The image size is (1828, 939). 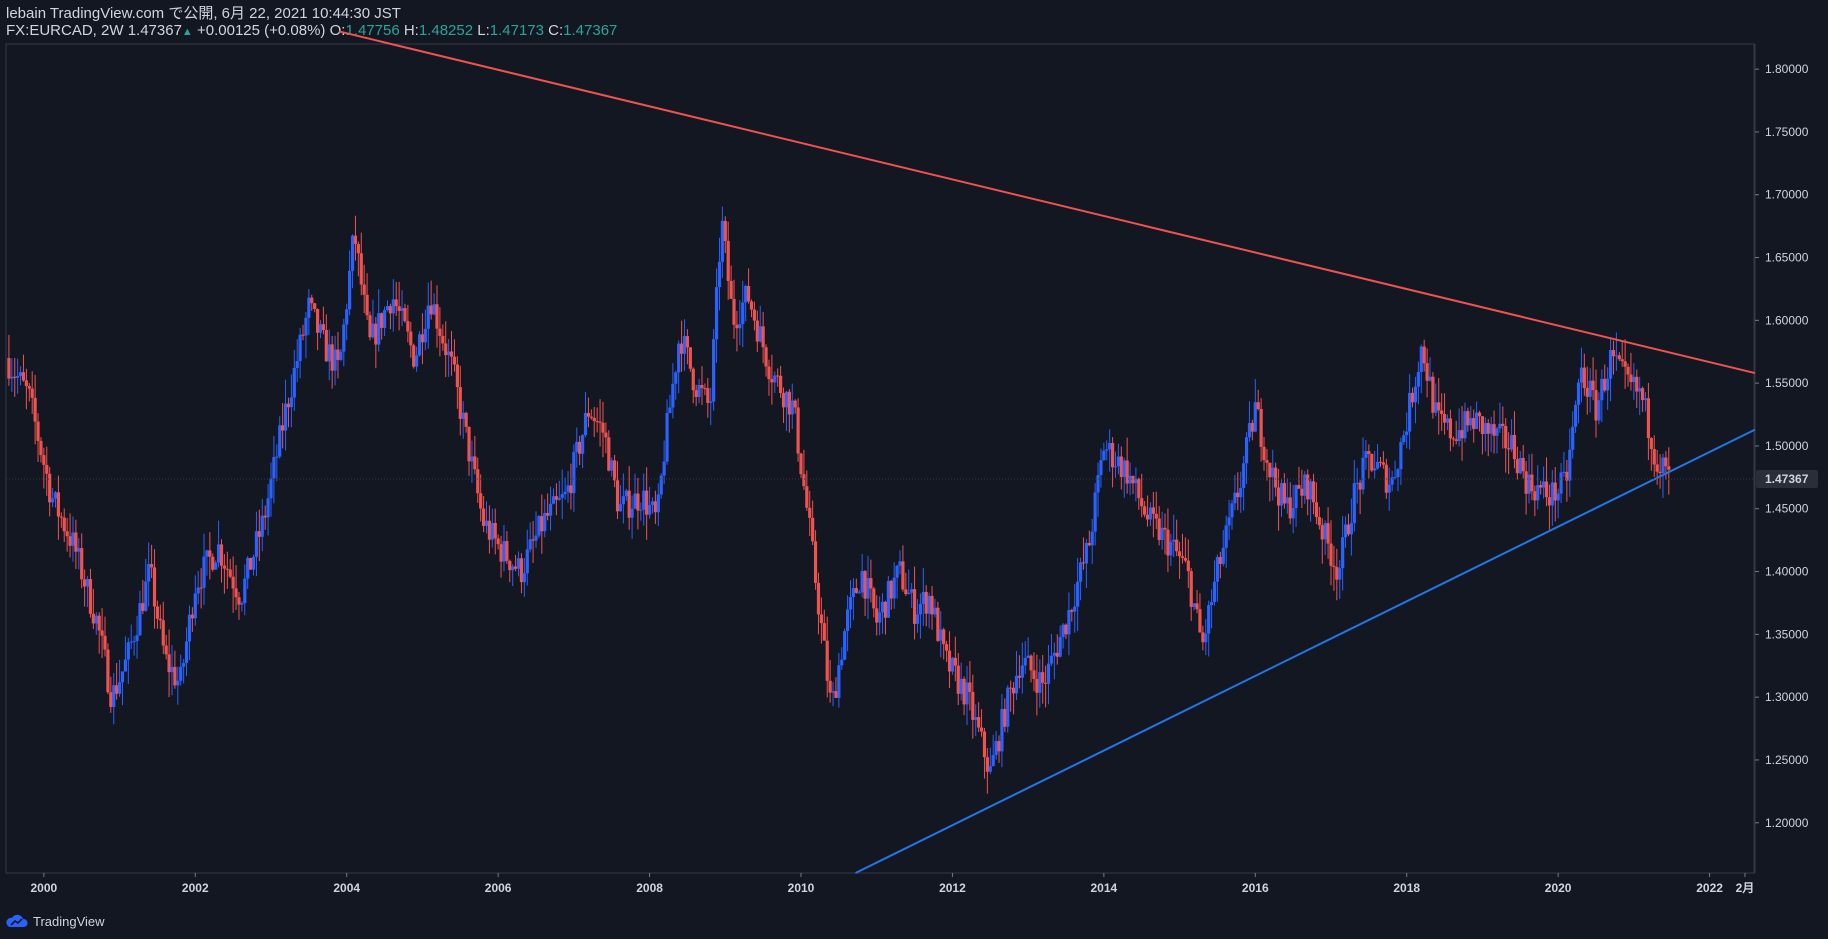 What do you see at coordinates (337, 30) in the screenshot?
I see `open-label: O:` at bounding box center [337, 30].